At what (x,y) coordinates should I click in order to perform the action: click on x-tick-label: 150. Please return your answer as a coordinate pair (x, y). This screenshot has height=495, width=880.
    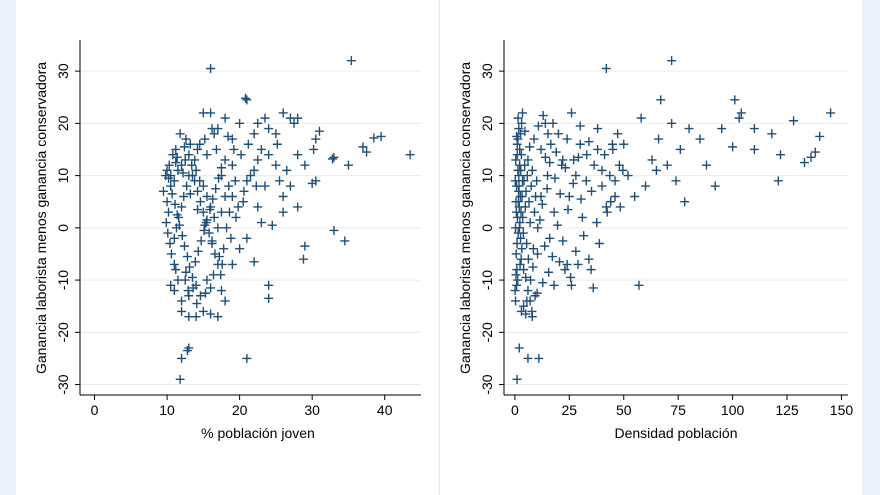
    Looking at the image, I should click on (842, 410).